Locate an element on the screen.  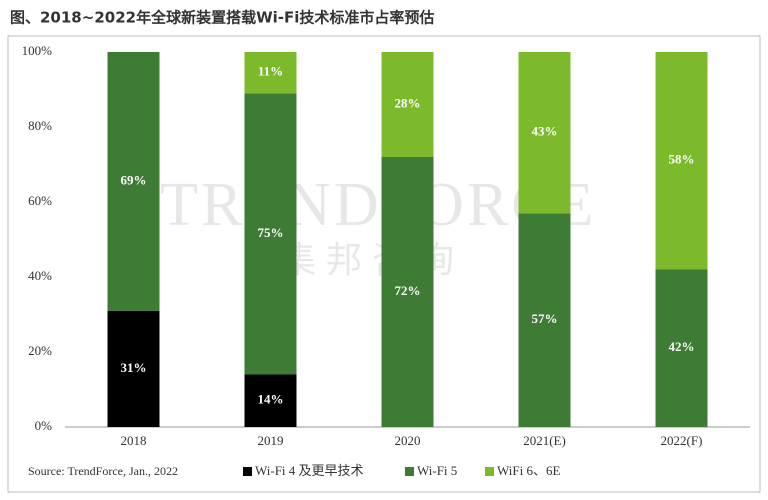
chart-title: 图、2018~2022年全球新装置搭载Wi-Fi技术标准市占率预估 is located at coordinates (222, 18).